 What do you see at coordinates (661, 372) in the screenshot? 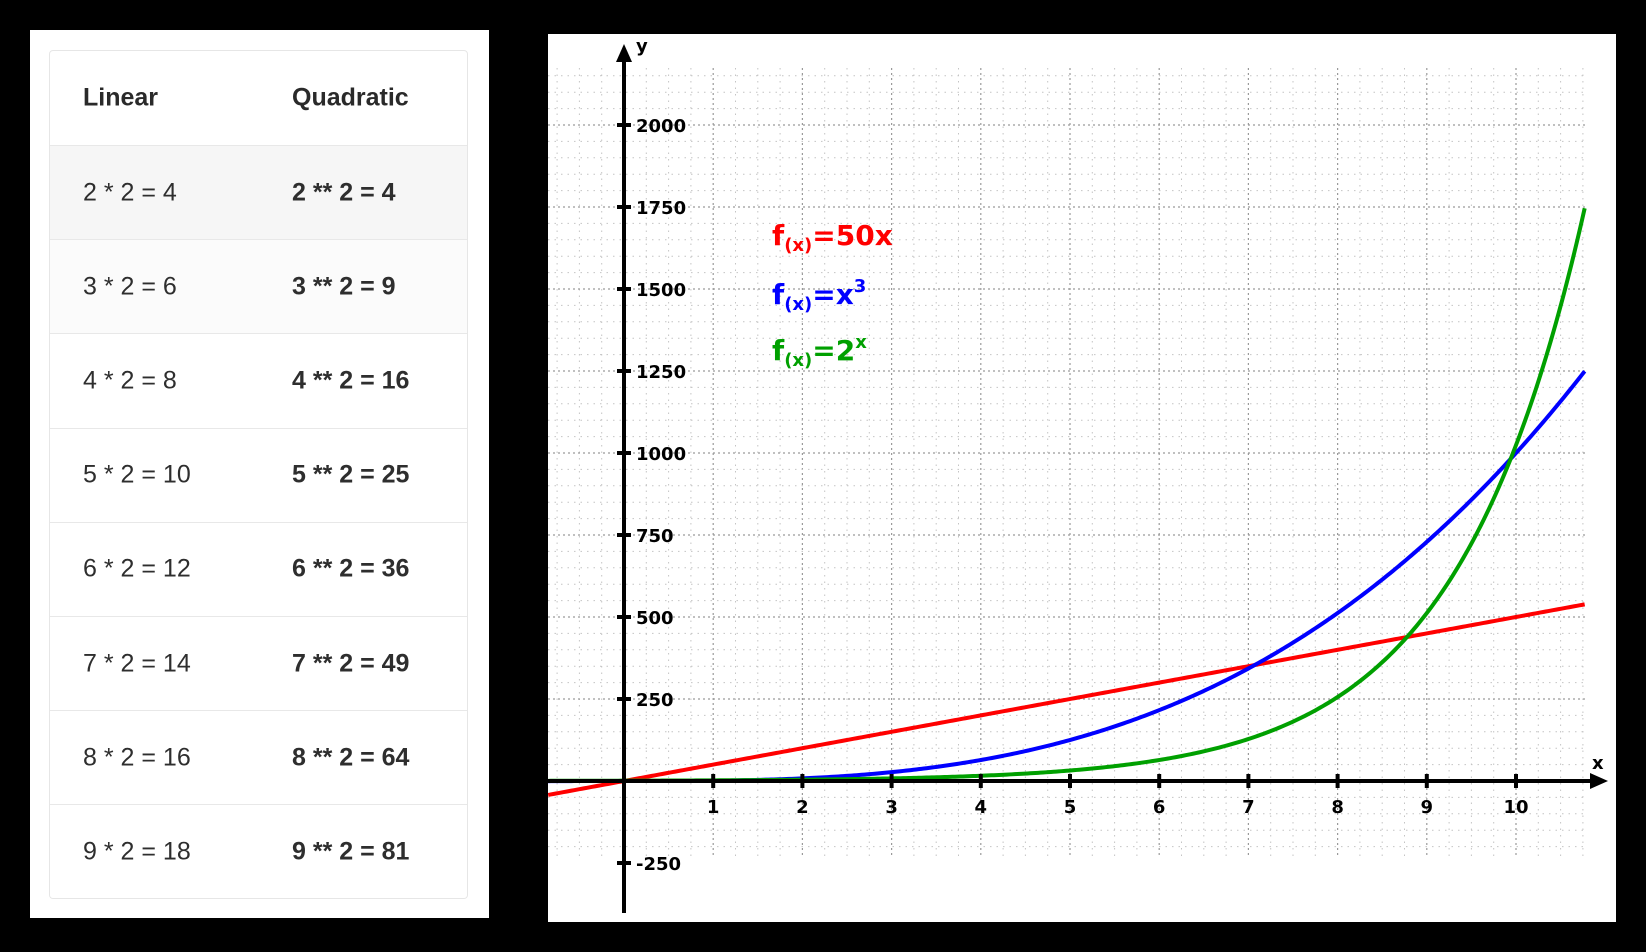
I see `y-tick-label: 1250` at bounding box center [661, 372].